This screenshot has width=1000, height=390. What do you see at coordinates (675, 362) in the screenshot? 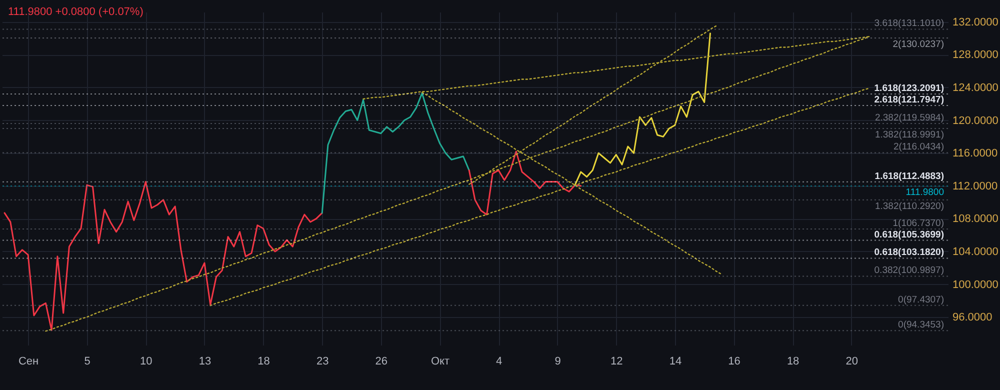
I see `x-tick-label: 14` at bounding box center [675, 362].